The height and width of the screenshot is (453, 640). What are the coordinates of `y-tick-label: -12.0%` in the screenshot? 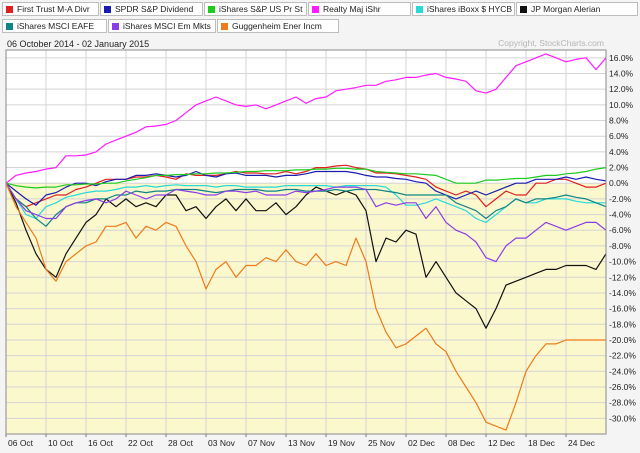 It's located at (622, 277).